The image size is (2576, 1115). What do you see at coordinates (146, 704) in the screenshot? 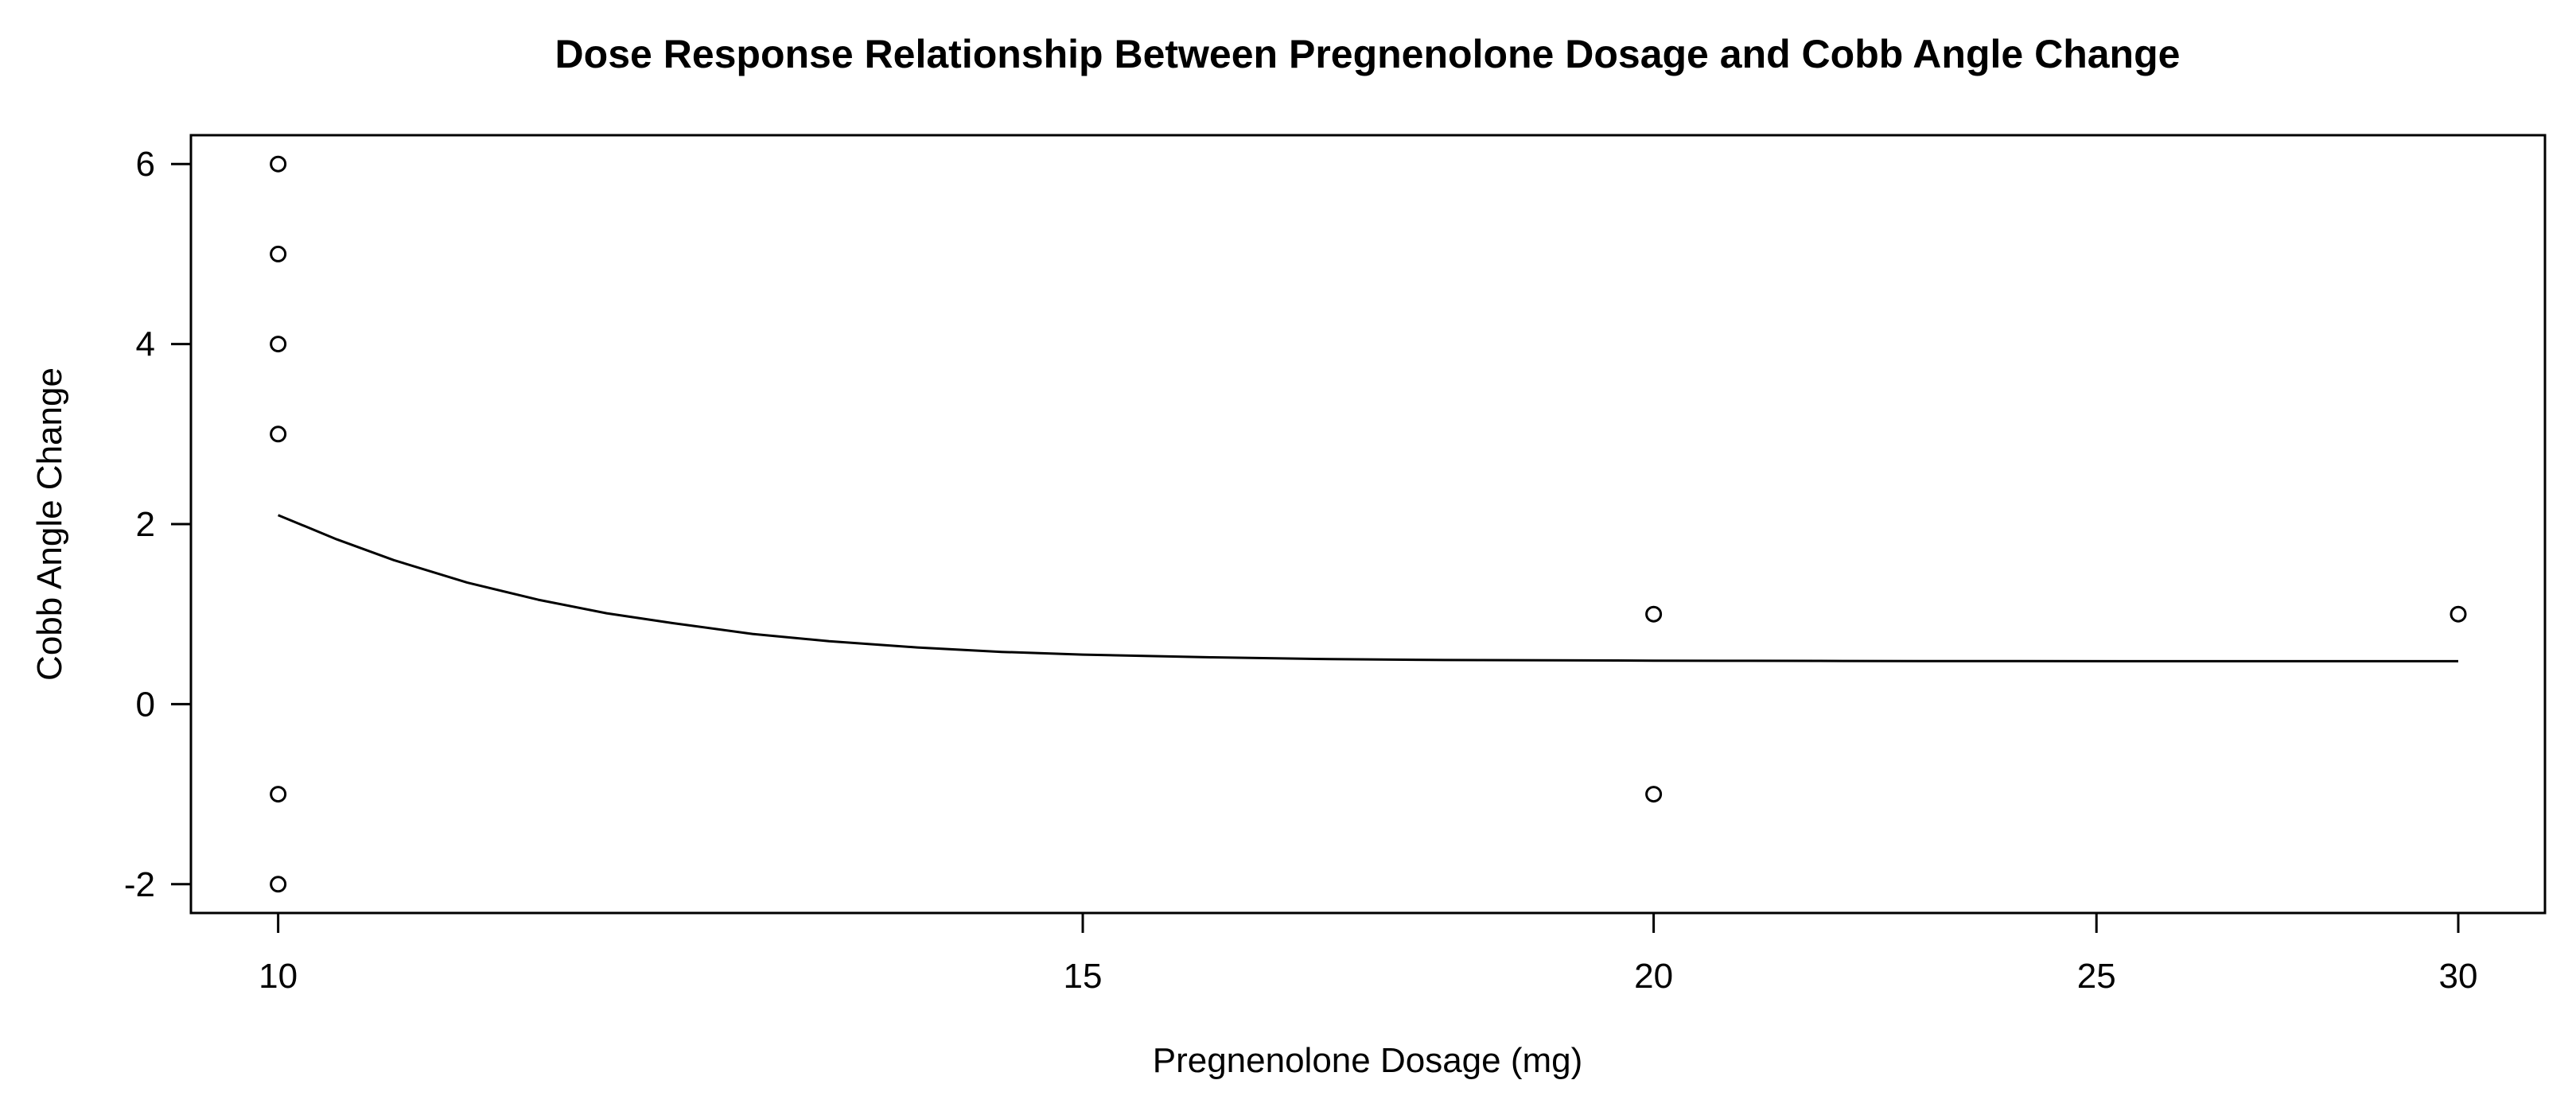
I see `y-tick-label: 0` at bounding box center [146, 704].